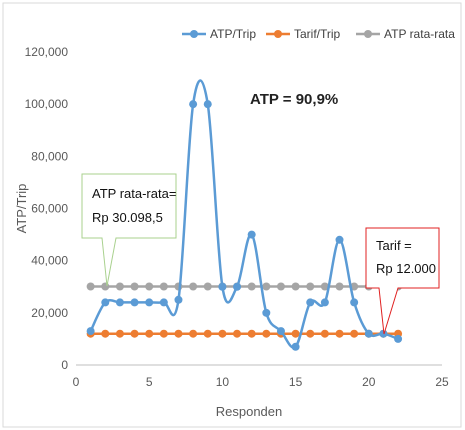  What do you see at coordinates (249, 411) in the screenshot?
I see `x-axis-title: Responden` at bounding box center [249, 411].